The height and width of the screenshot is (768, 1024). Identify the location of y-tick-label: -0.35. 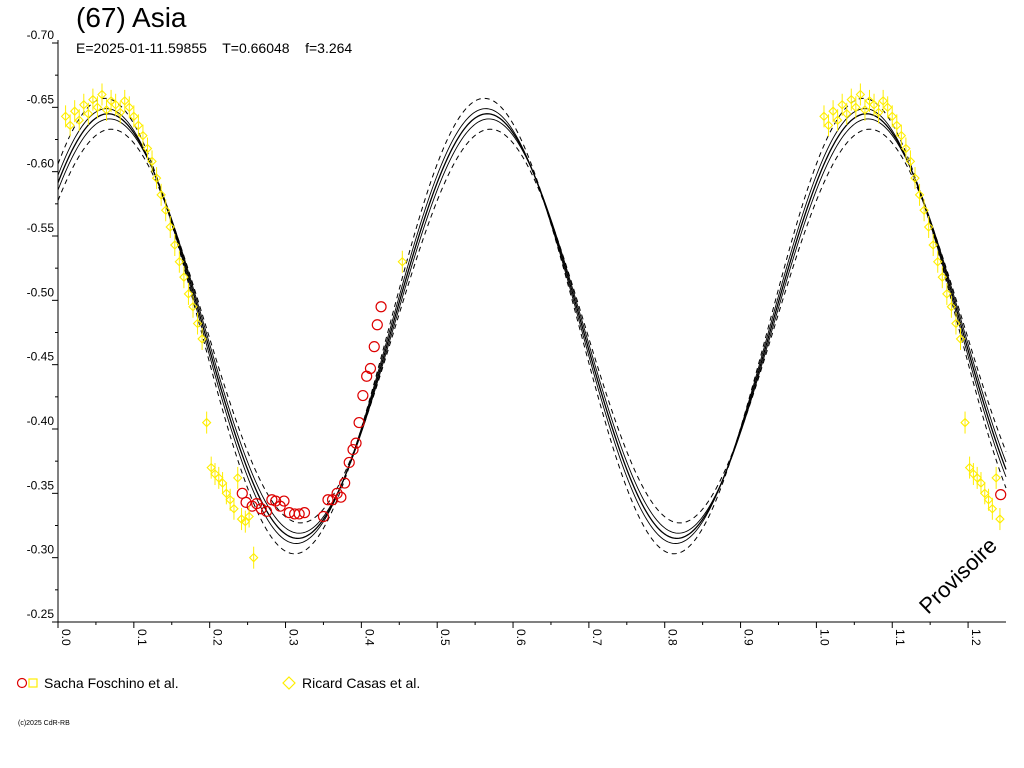
(41, 485).